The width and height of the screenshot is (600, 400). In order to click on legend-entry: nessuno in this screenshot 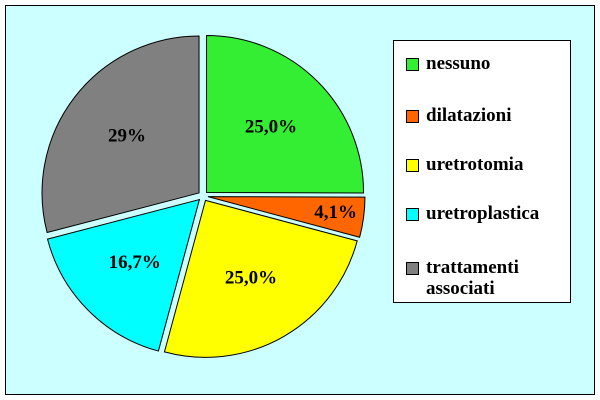, I will do `click(486, 63)`.